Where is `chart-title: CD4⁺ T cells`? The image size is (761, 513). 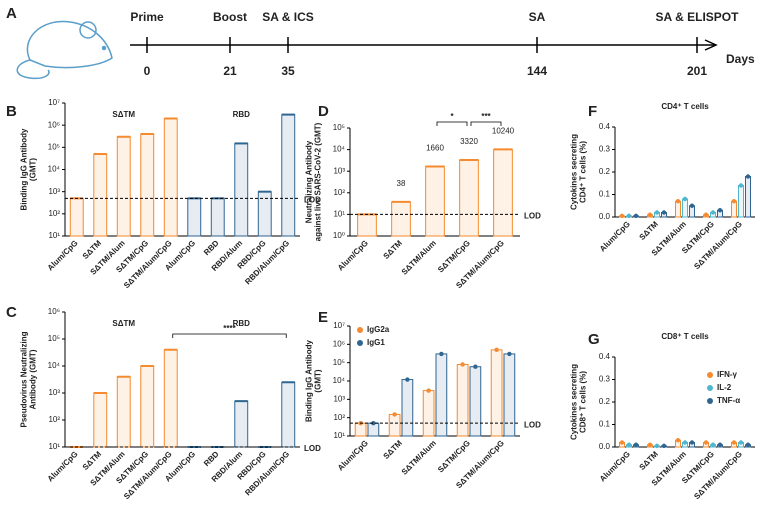 chart-title: CD4⁺ T cells is located at coordinates (685, 106).